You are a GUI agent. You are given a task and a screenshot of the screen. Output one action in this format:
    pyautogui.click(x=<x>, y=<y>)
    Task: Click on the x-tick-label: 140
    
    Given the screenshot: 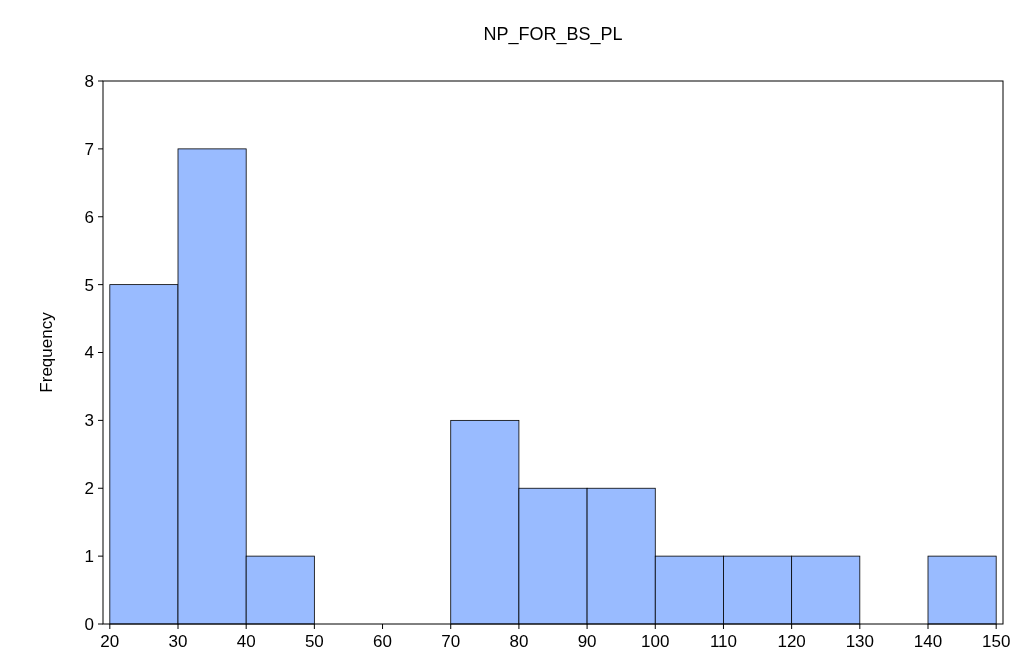 What is the action you would take?
    pyautogui.click(x=928, y=641)
    